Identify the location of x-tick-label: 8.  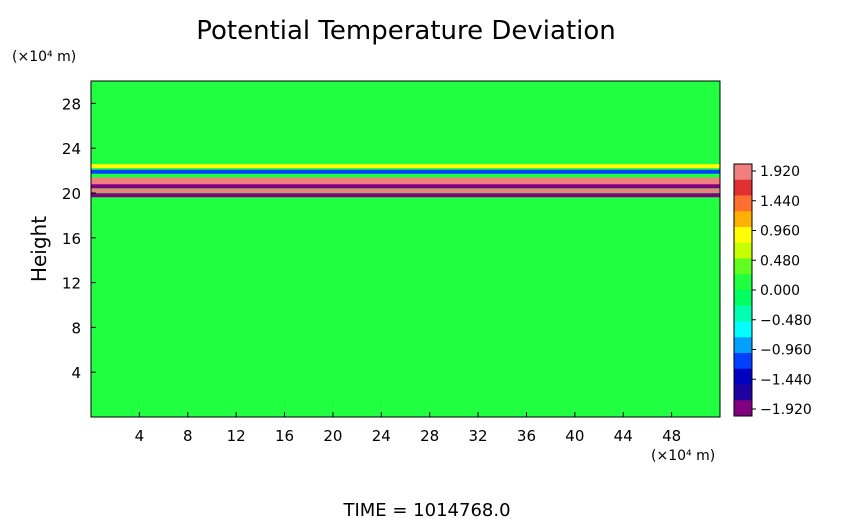
(188, 436).